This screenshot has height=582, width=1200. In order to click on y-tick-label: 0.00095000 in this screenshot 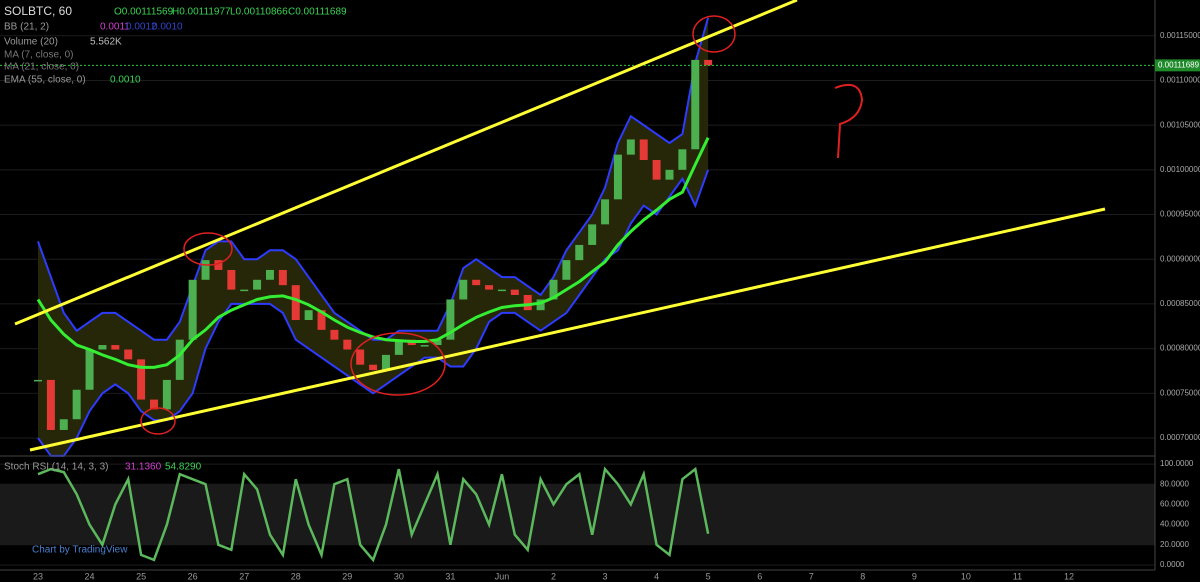, I will do `click(1180, 214)`.